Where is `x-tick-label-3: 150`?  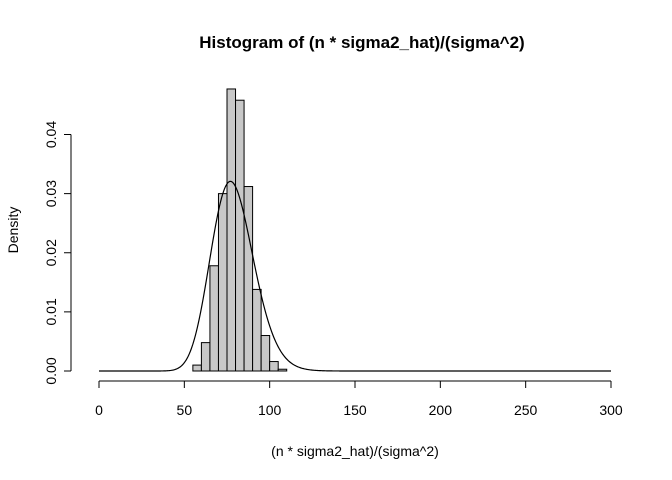 x-tick-label-3: 150 is located at coordinates (355, 410).